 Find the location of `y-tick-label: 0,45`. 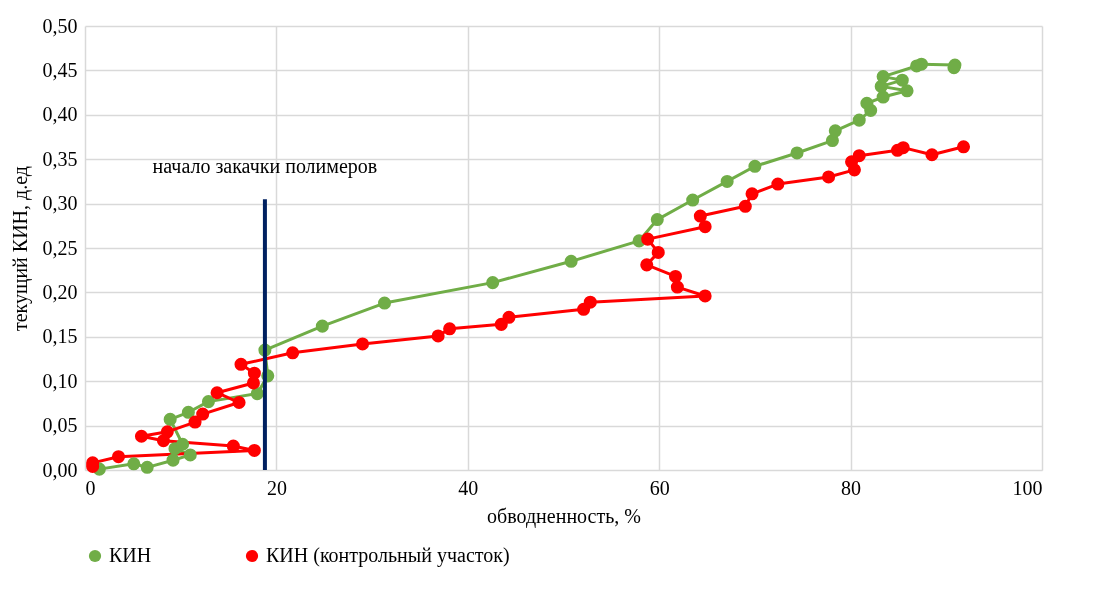

y-tick-label: 0,45 is located at coordinates (60, 69).